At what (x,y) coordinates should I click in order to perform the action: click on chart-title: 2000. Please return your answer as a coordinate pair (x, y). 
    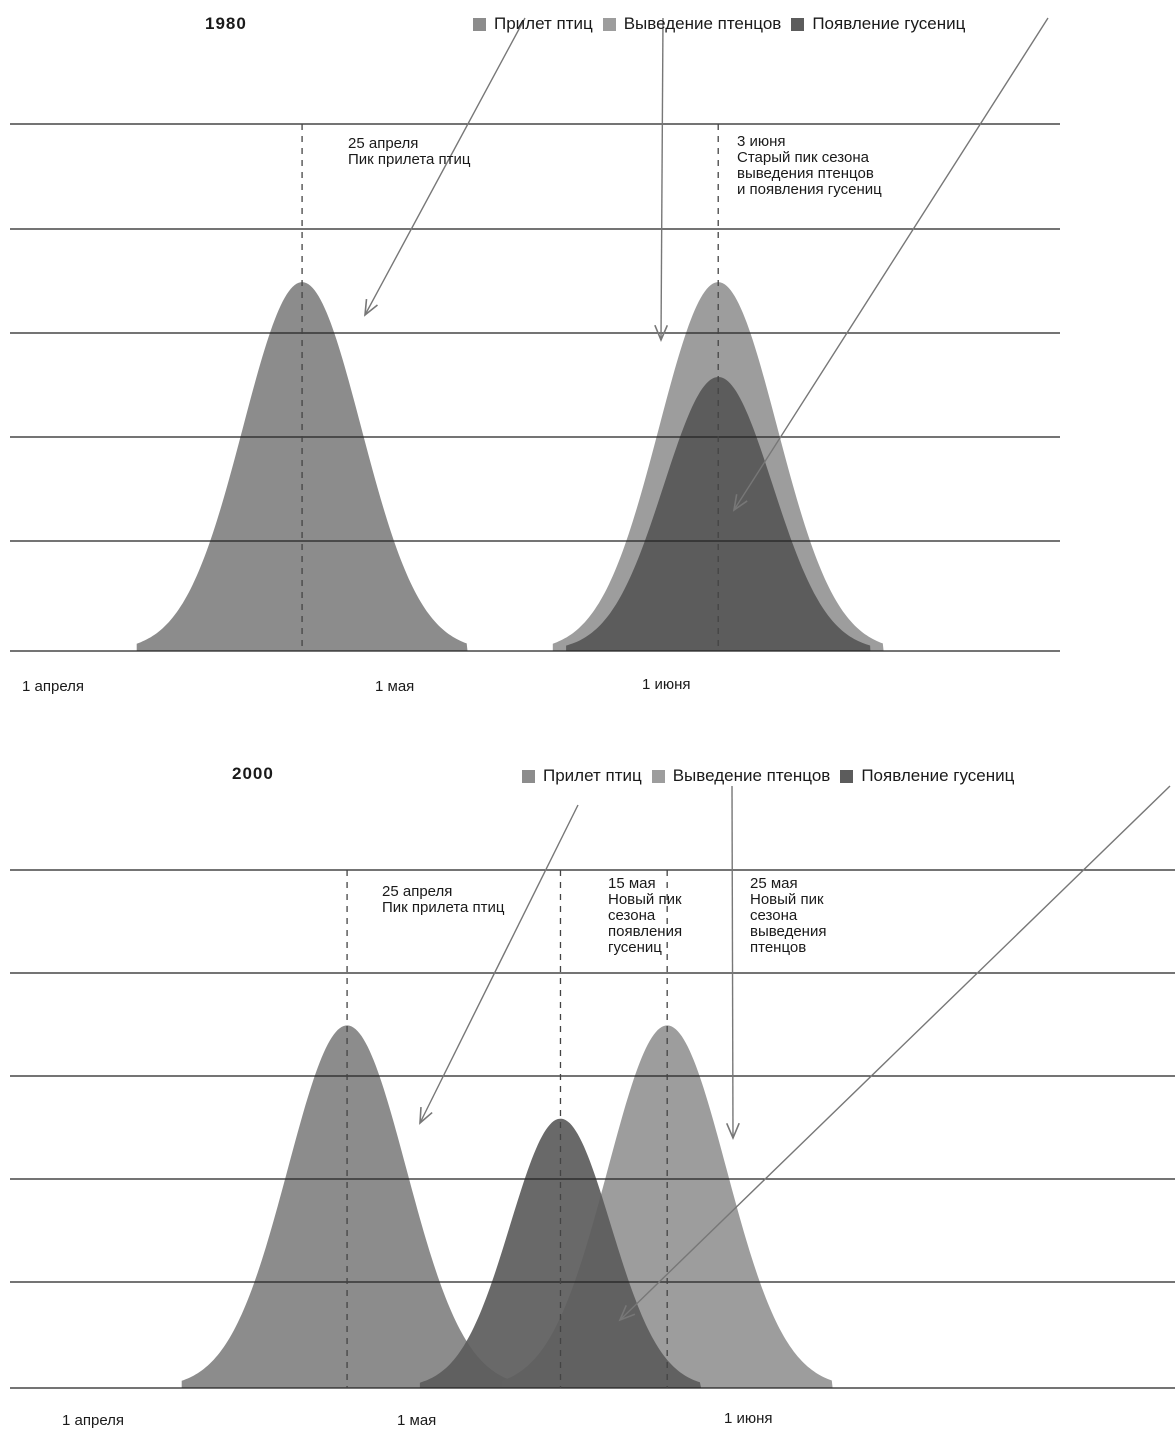
    Looking at the image, I should click on (253, 773).